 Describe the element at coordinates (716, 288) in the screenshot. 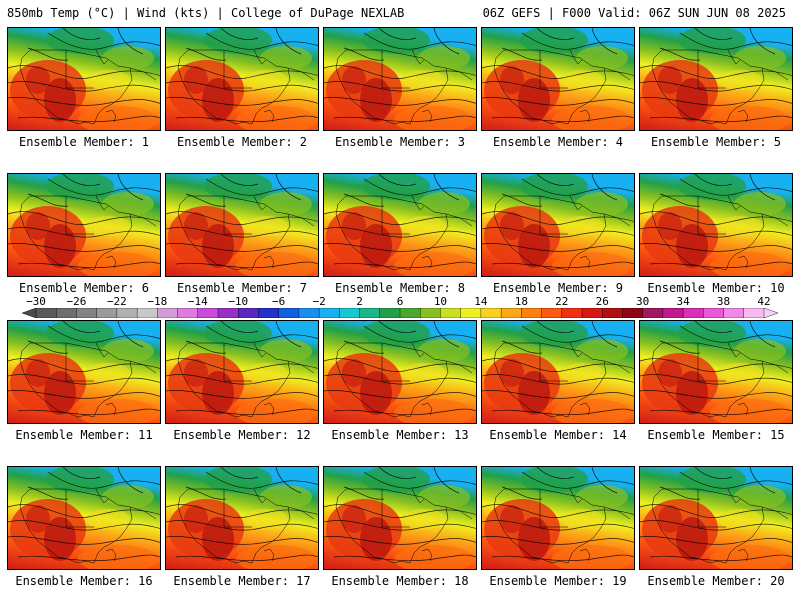

I see `ensemble-caption: Ensemble Member: 10` at that location.